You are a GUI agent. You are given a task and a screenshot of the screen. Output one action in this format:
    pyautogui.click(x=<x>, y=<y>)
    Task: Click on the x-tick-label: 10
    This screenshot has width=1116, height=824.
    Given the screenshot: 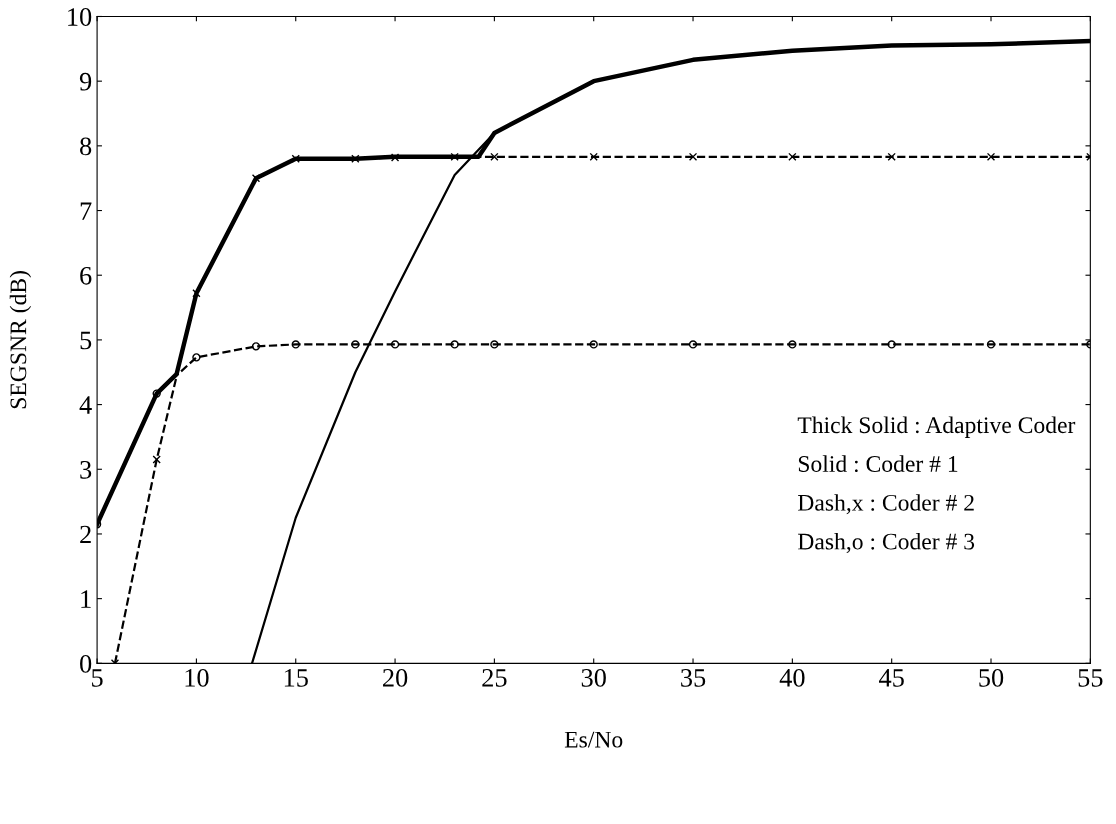 What is the action you would take?
    pyautogui.click(x=197, y=677)
    